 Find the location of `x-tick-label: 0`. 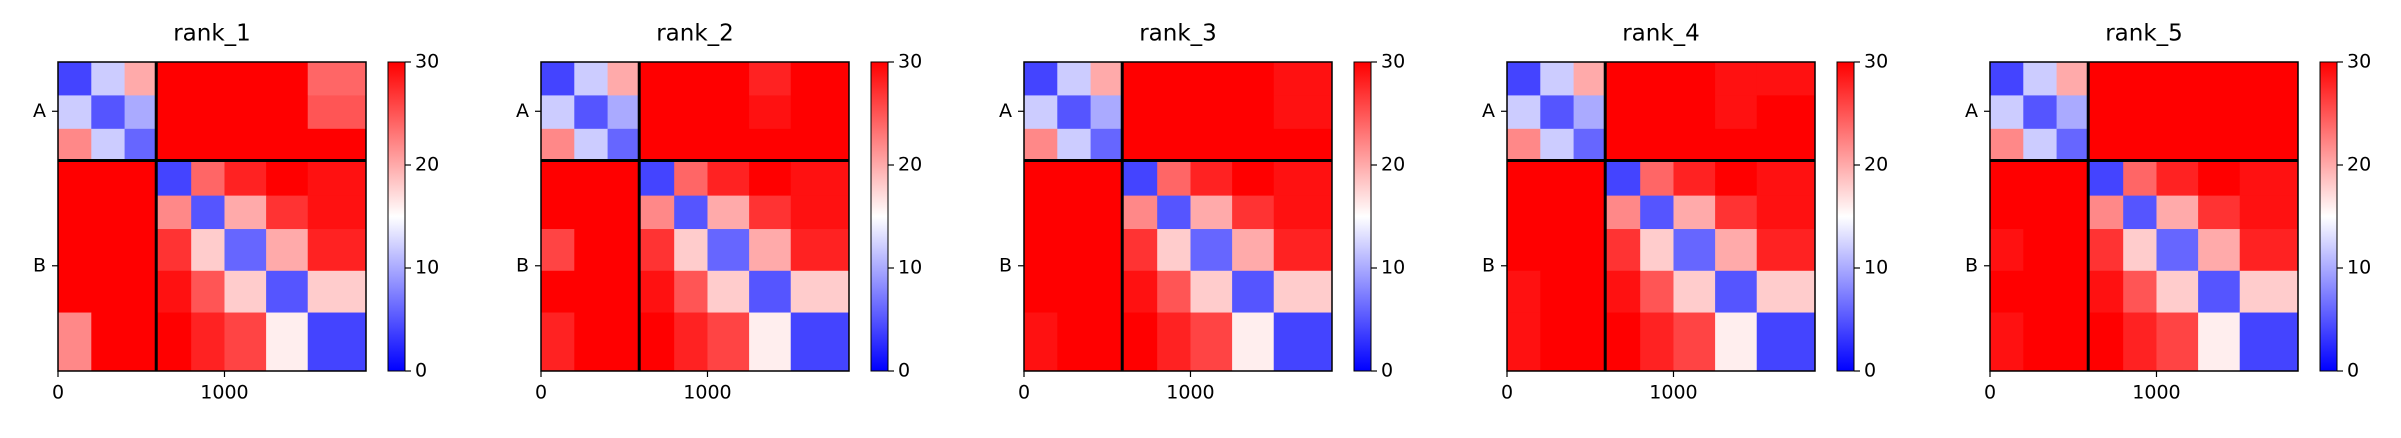

x-tick-label: 0 is located at coordinates (58, 393).